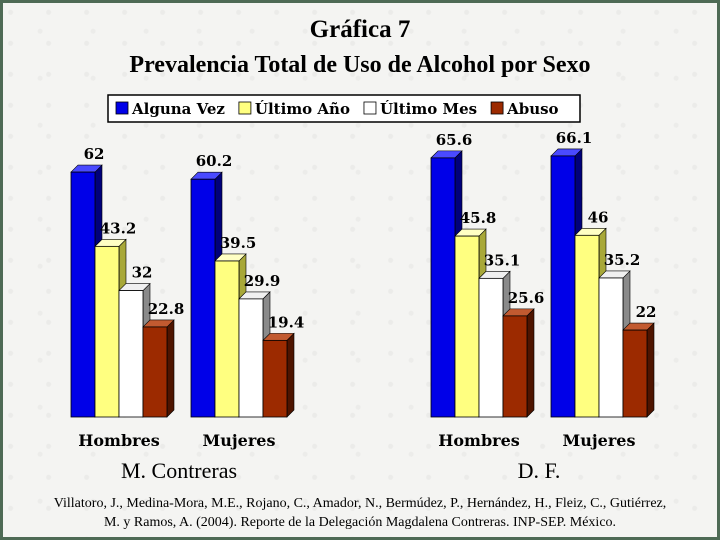 This screenshot has width=720, height=540. I want to click on data-label-g0-c0-s1: 43.2, so click(118, 228).